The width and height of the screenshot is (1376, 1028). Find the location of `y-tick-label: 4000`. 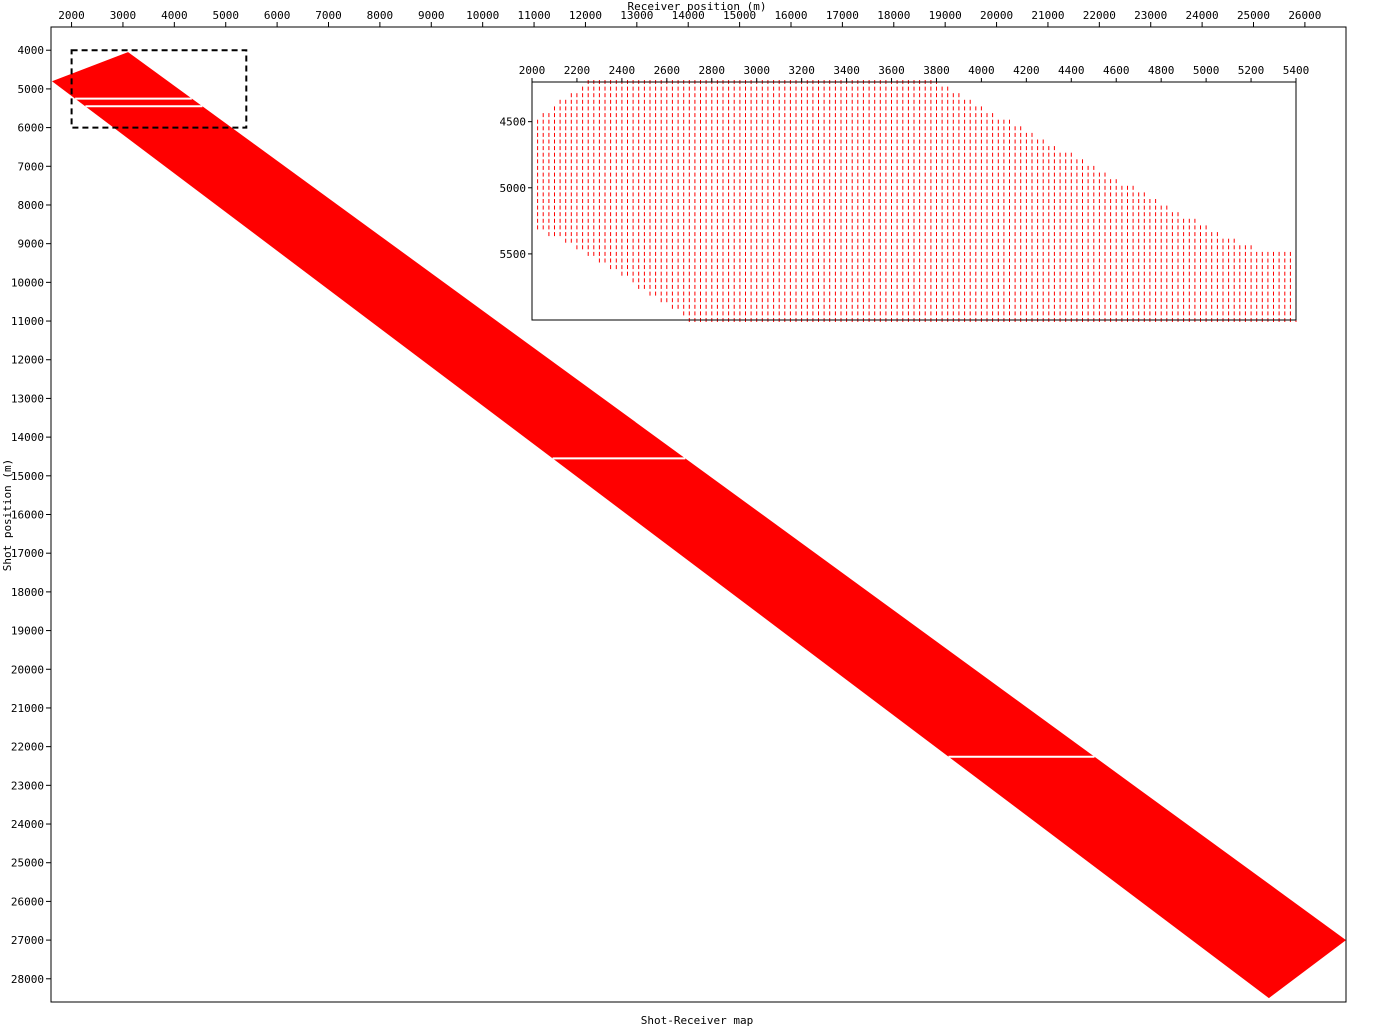

y-tick-label: 4000 is located at coordinates (31, 50).